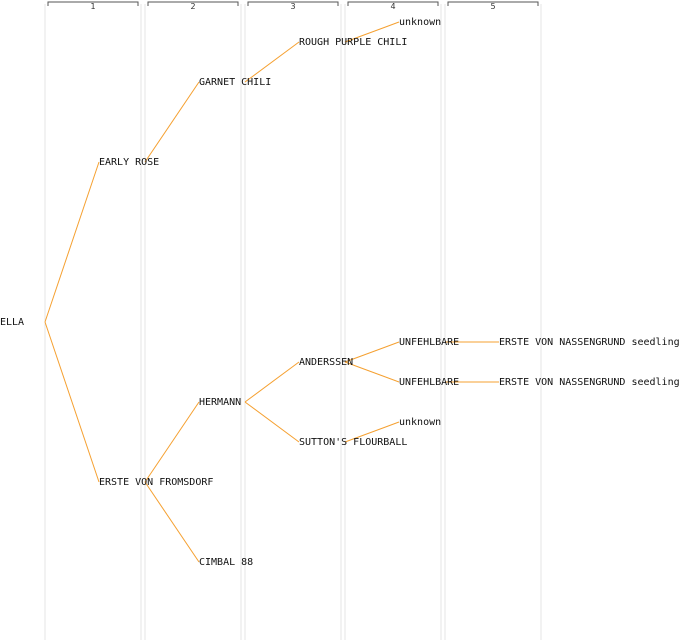 This screenshot has width=700, height=640. Describe the element at coordinates (589, 382) in the screenshot. I see `pedigree-node-erste-von-nassengrund-seedling-2: ERSTE VON NASSENGRUND seedling` at that location.